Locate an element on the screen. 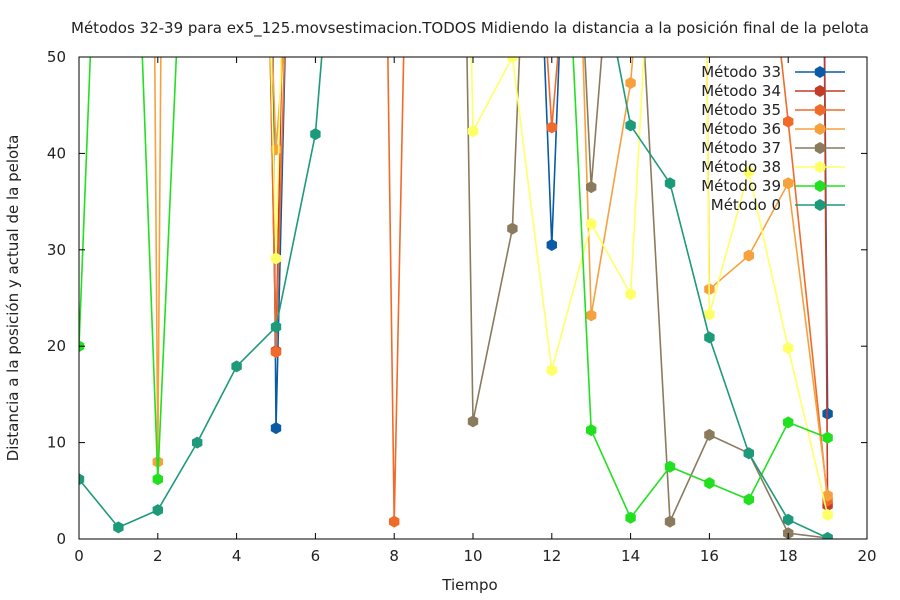  legend-item: Método 34 is located at coordinates (773, 91).